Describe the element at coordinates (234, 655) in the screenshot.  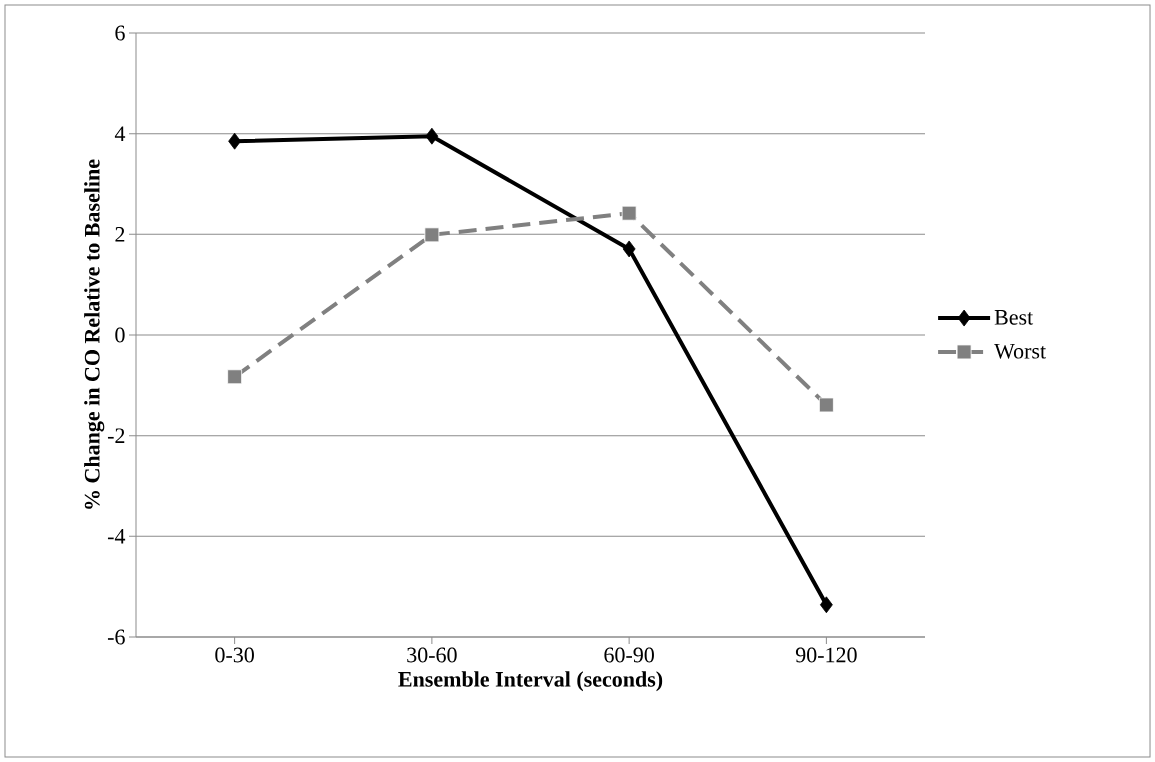
I see `x-tick-label: 0-30` at that location.